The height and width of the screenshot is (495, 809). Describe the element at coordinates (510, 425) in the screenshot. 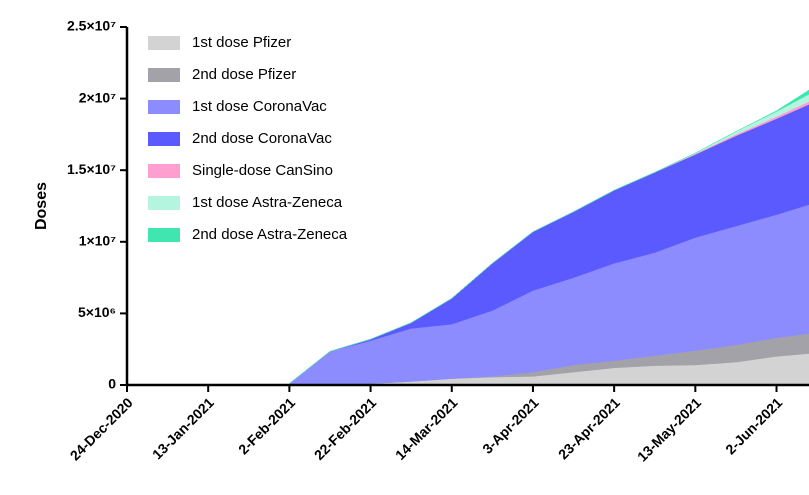

I see `x-tick-label: 3-Apr-2021` at that location.